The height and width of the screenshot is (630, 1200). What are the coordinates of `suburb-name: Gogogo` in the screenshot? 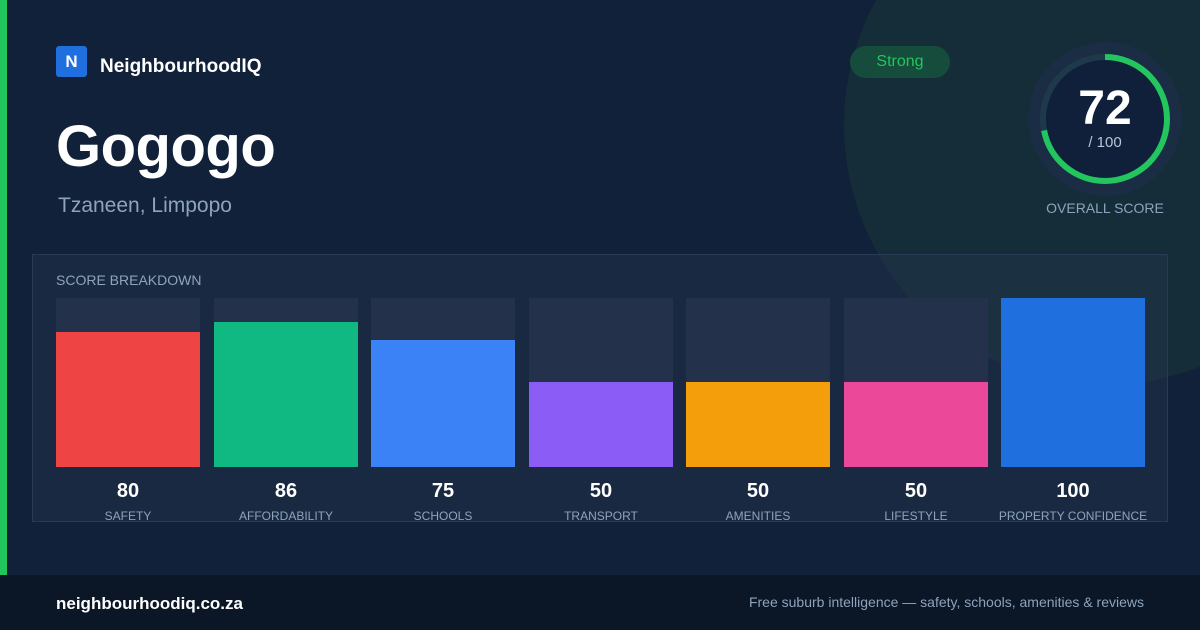 It's located at (166, 146).